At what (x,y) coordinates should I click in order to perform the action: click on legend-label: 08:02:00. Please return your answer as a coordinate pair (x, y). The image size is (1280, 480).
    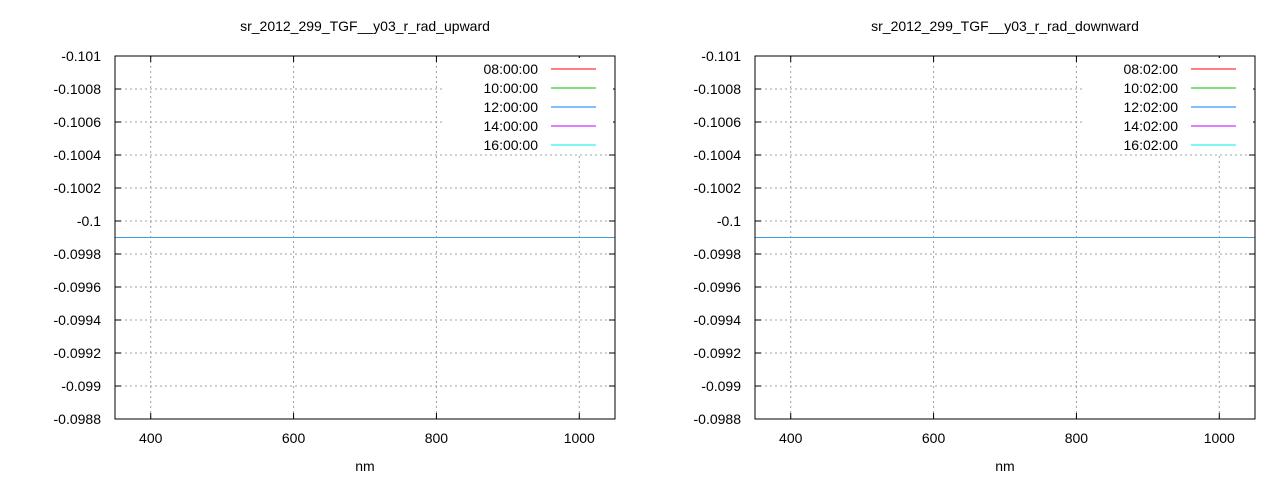
    Looking at the image, I should click on (1151, 69).